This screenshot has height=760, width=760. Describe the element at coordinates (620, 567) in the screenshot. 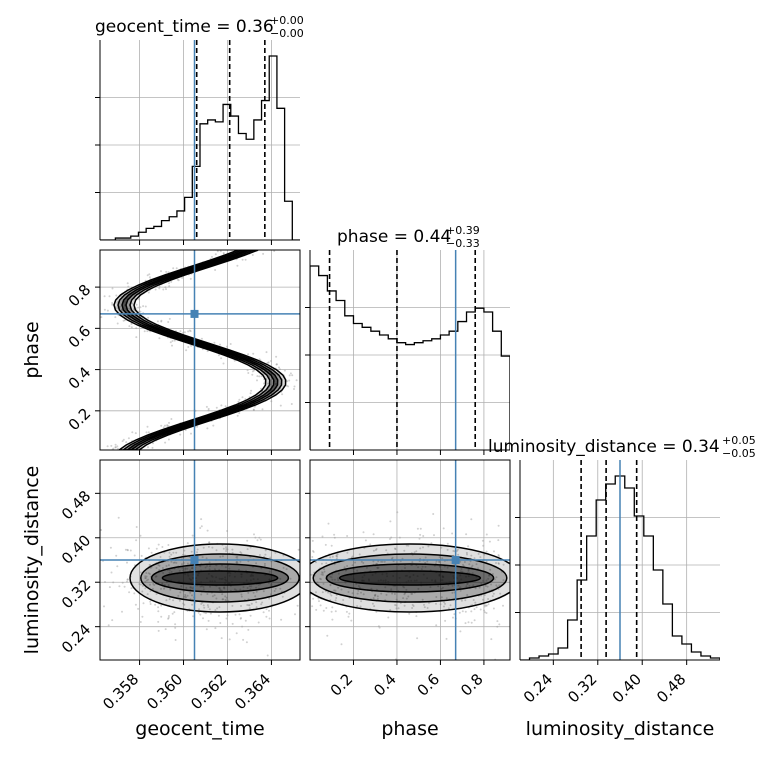

I see `histogram-luminosity_distance` at that location.